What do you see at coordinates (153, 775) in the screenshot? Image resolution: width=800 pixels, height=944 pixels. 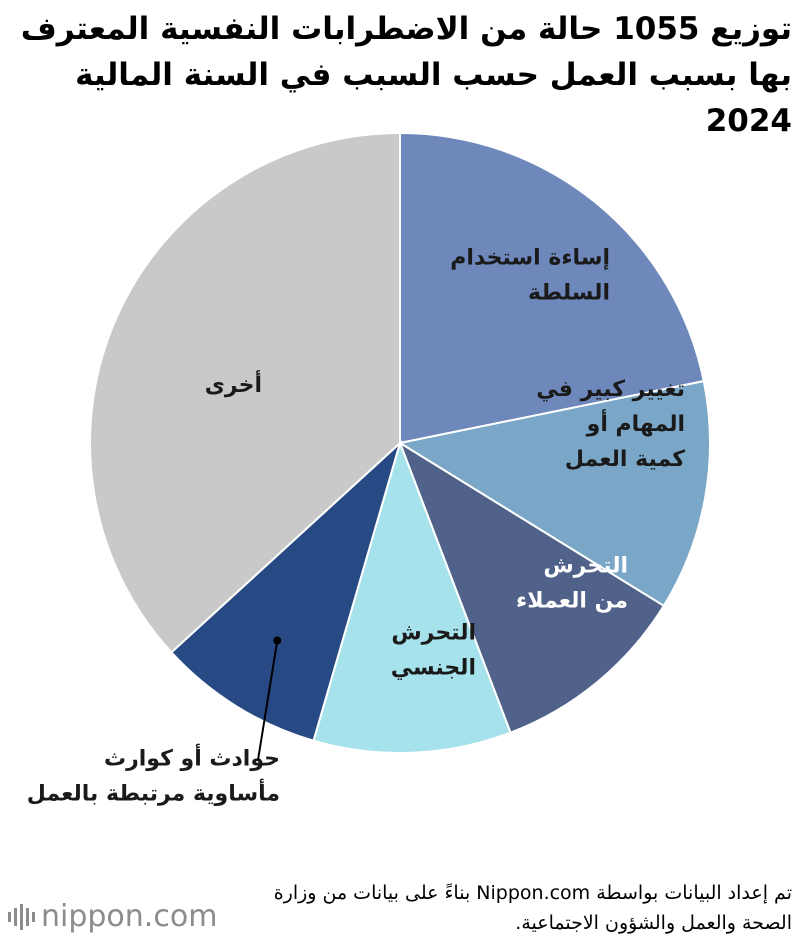 I see `slice-label-4: حوادث أو كوارث مأساوية مرتبطة بالعمل` at bounding box center [153, 775].